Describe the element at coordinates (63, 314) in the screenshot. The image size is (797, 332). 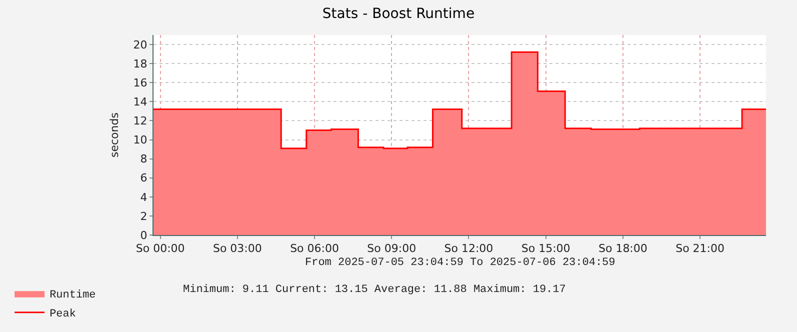
I see `legend-label: Peak` at that location.